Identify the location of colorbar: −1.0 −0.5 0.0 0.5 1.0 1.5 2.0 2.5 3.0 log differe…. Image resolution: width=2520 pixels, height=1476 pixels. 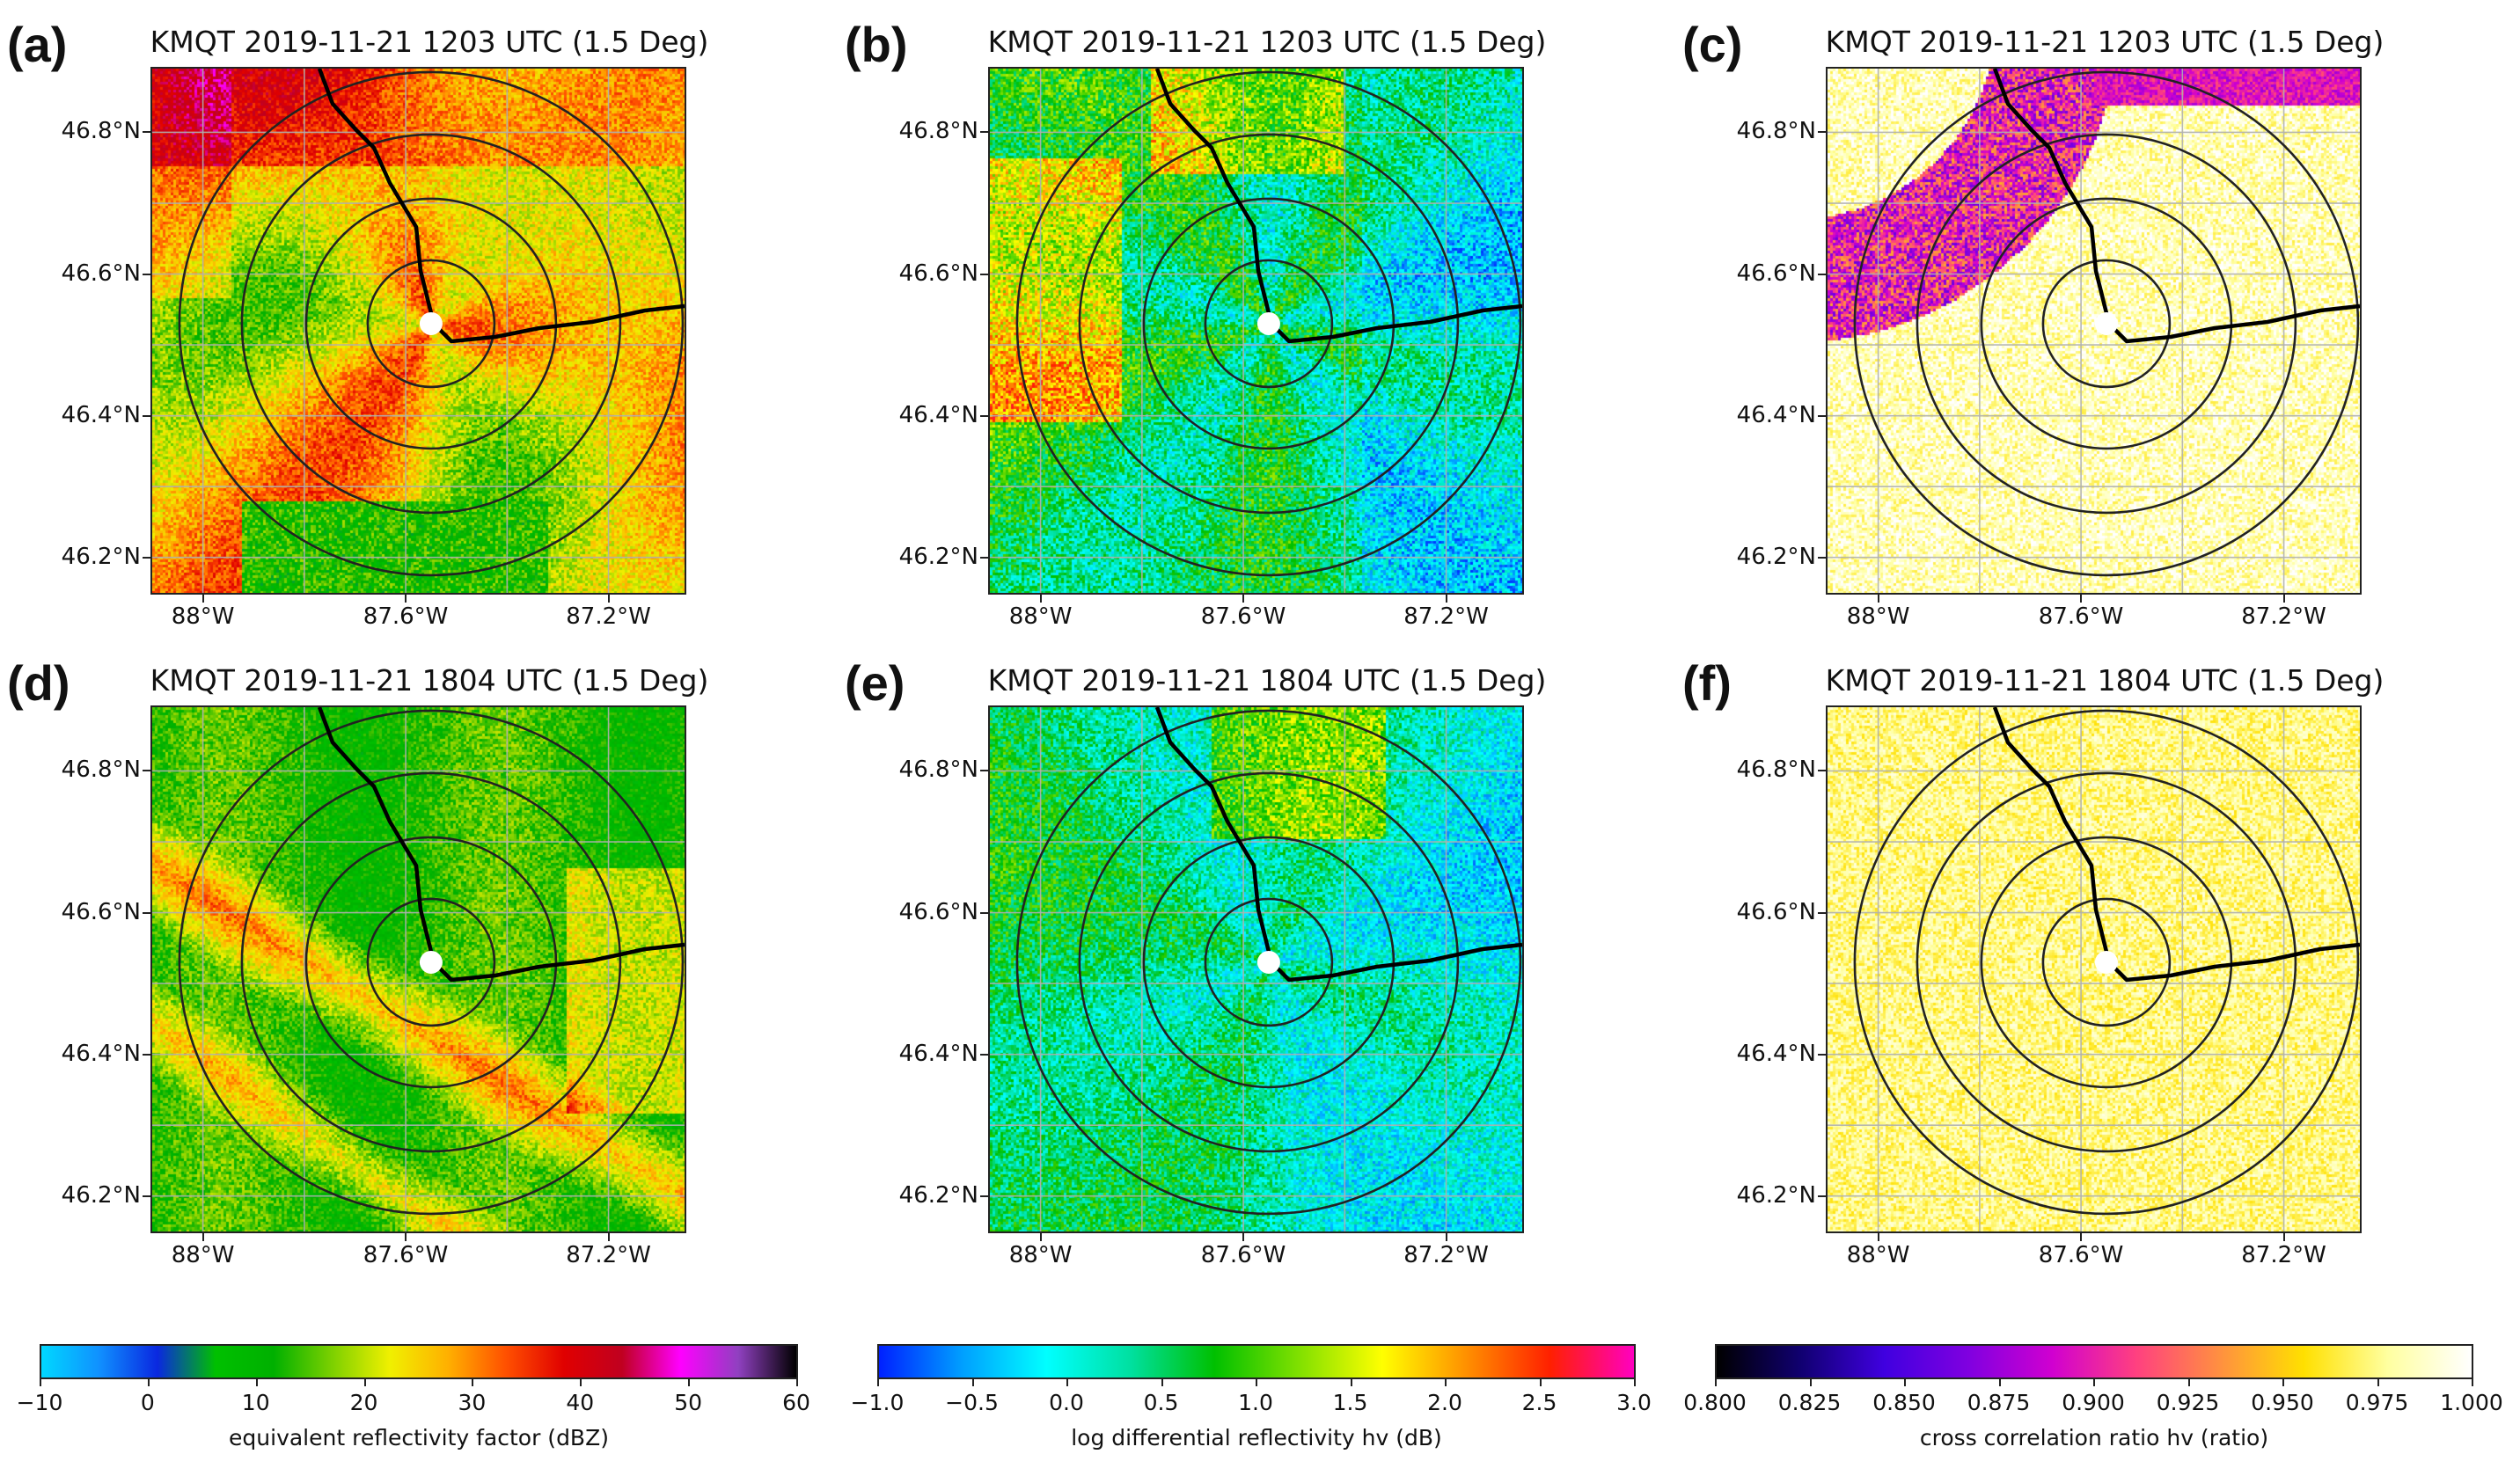
(1252, 1410).